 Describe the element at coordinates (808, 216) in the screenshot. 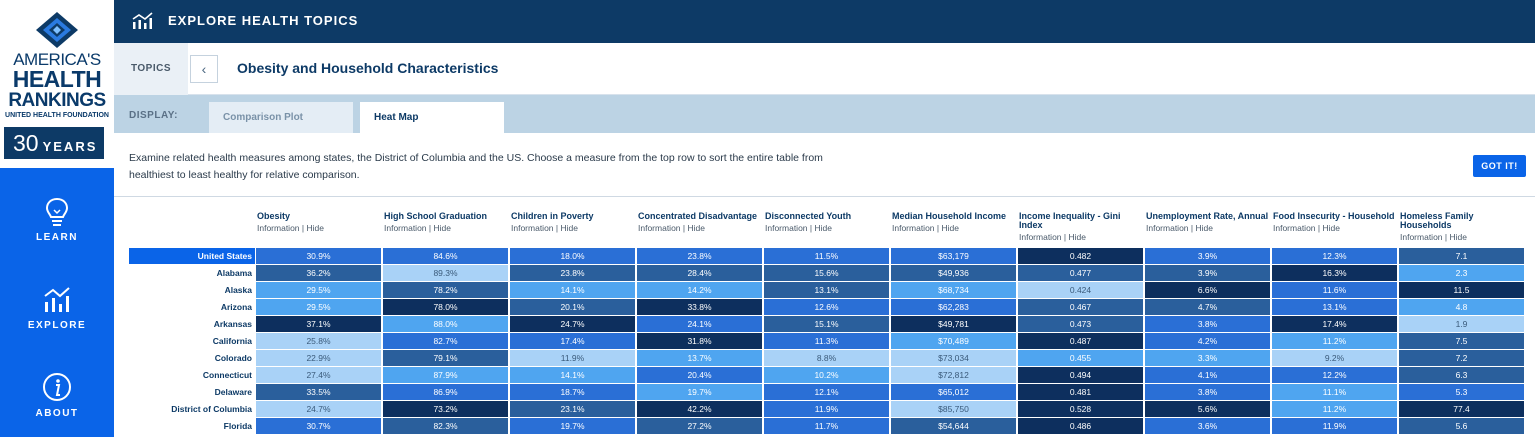

I see `column-title: Disconnected Youth` at that location.